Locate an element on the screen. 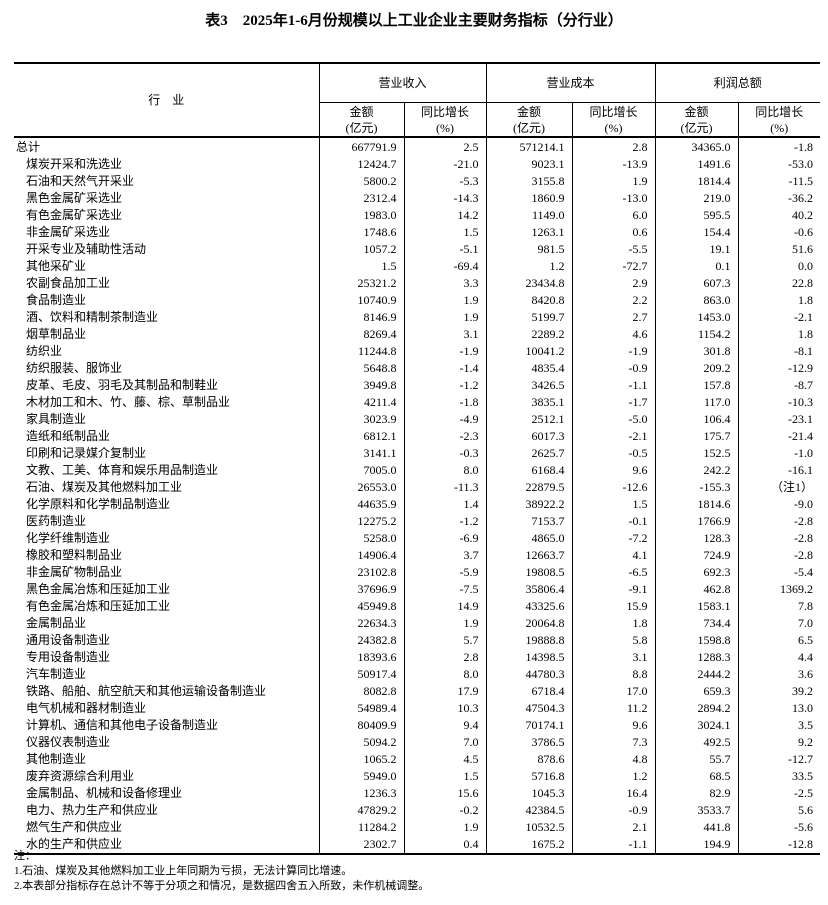  industry-name: 煤炭开采和洗选业 is located at coordinates (74, 164).